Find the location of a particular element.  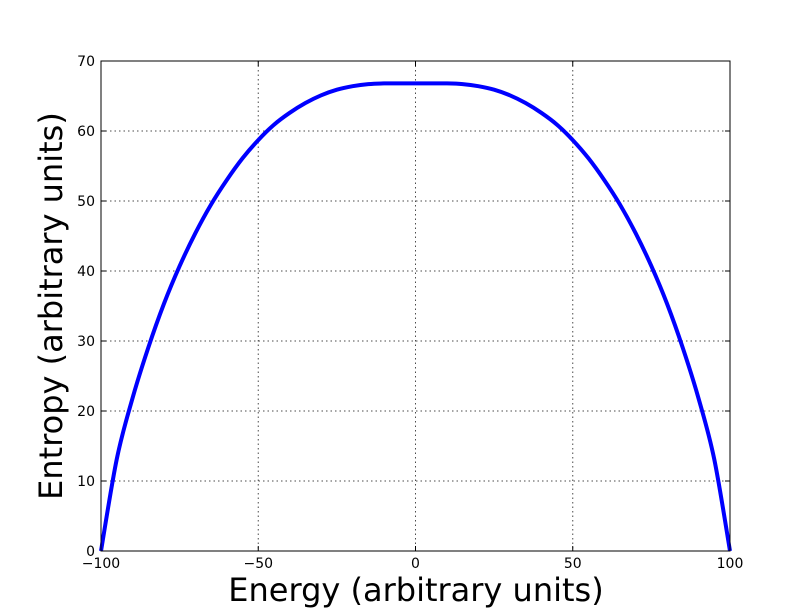

y-tick-label: 0 is located at coordinates (90, 552).